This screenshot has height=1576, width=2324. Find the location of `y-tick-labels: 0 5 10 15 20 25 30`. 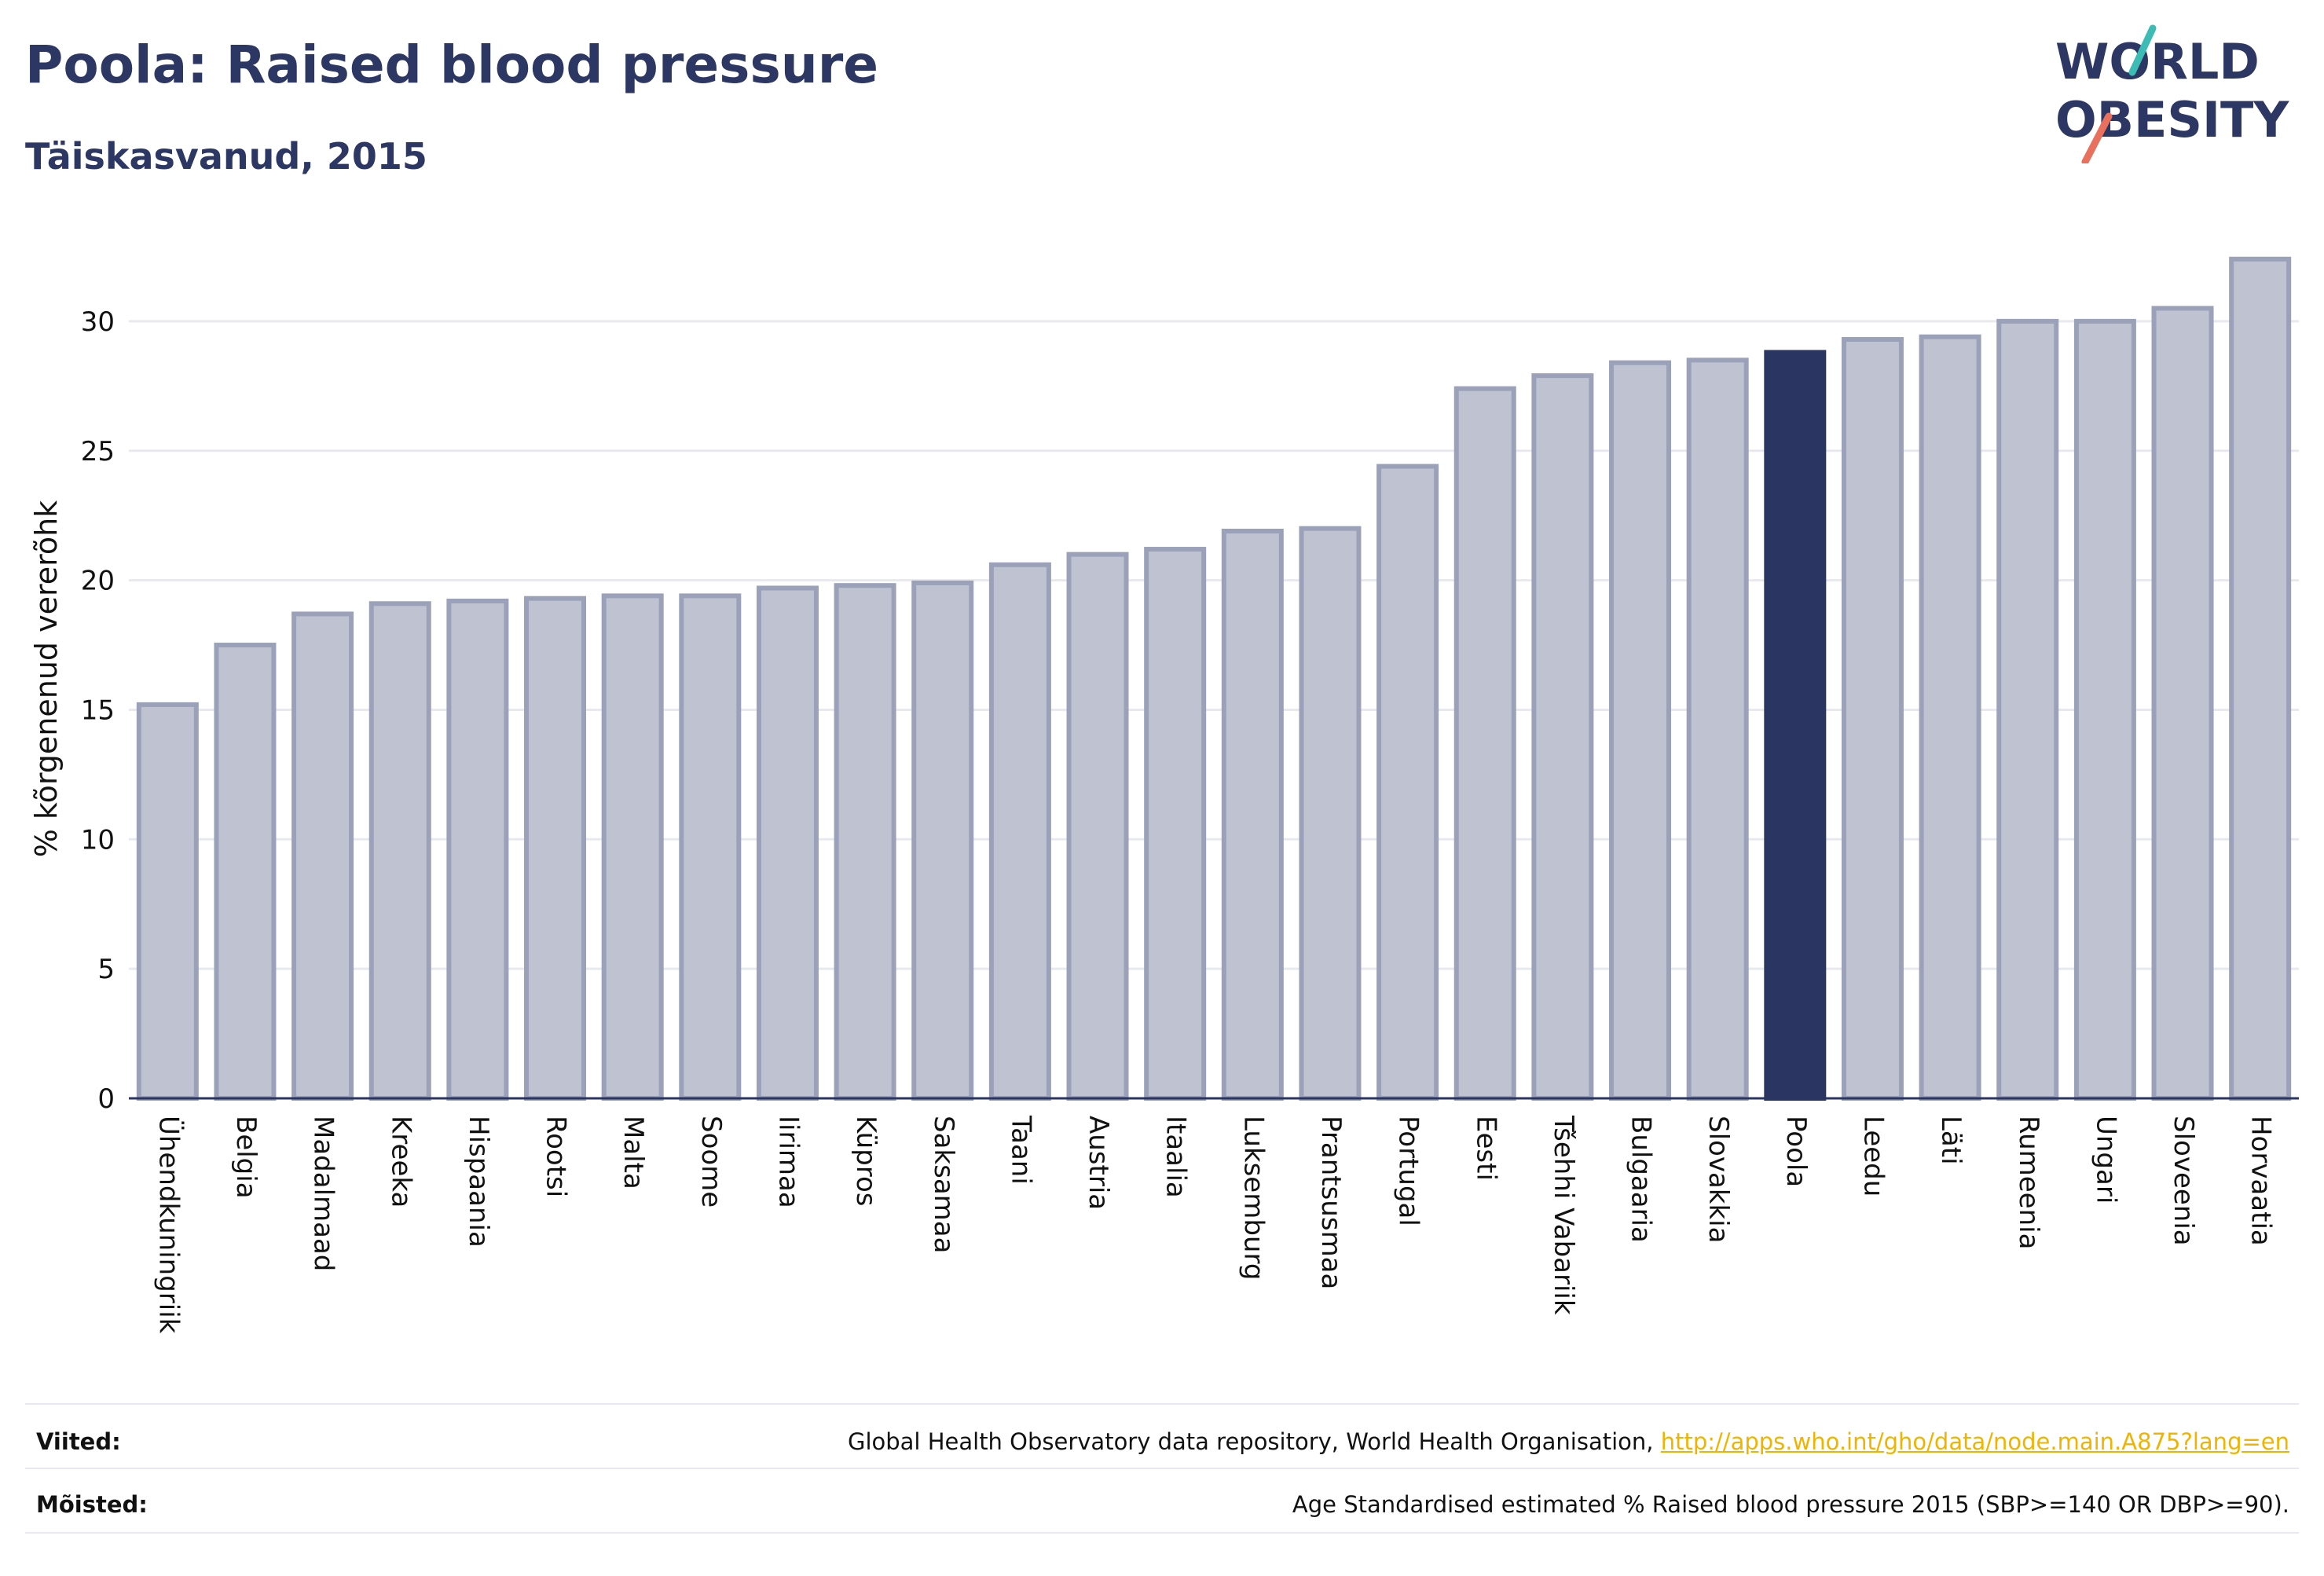

y-tick-labels: 0 5 10 15 20 25 30 is located at coordinates (98, 710).